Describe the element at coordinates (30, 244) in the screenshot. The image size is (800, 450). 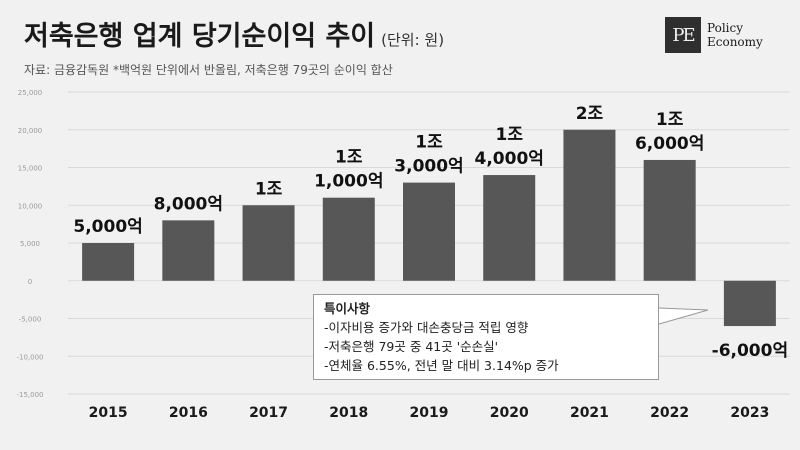
I see `y-tick-label: 5,000` at that location.